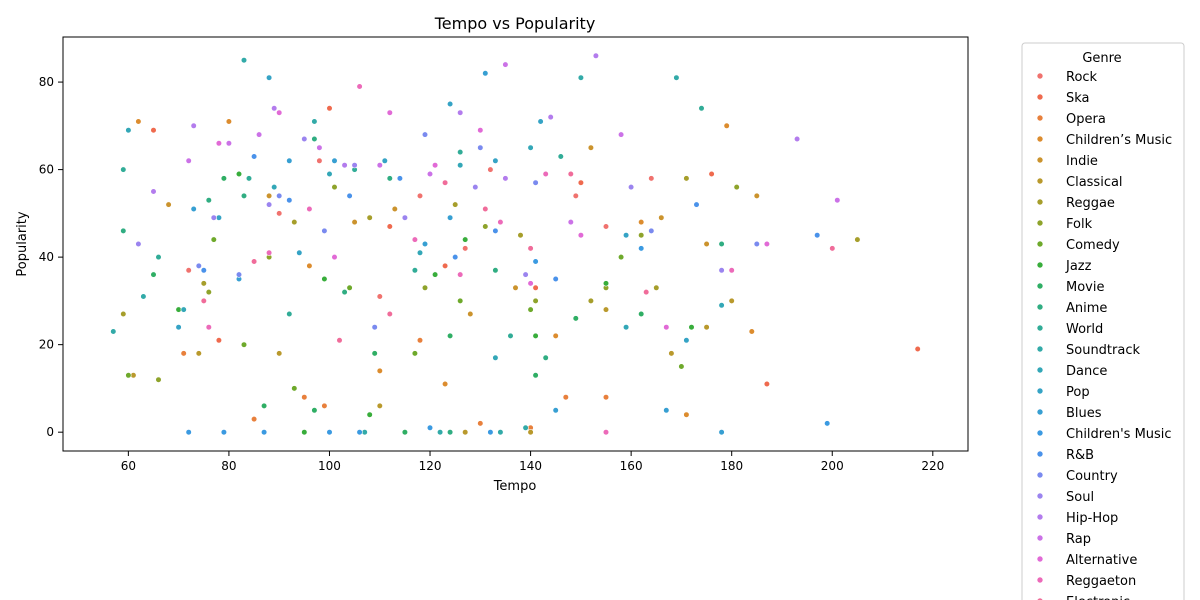 The image size is (1200, 600). I want to click on legend-label: Electronic, so click(1098, 597).